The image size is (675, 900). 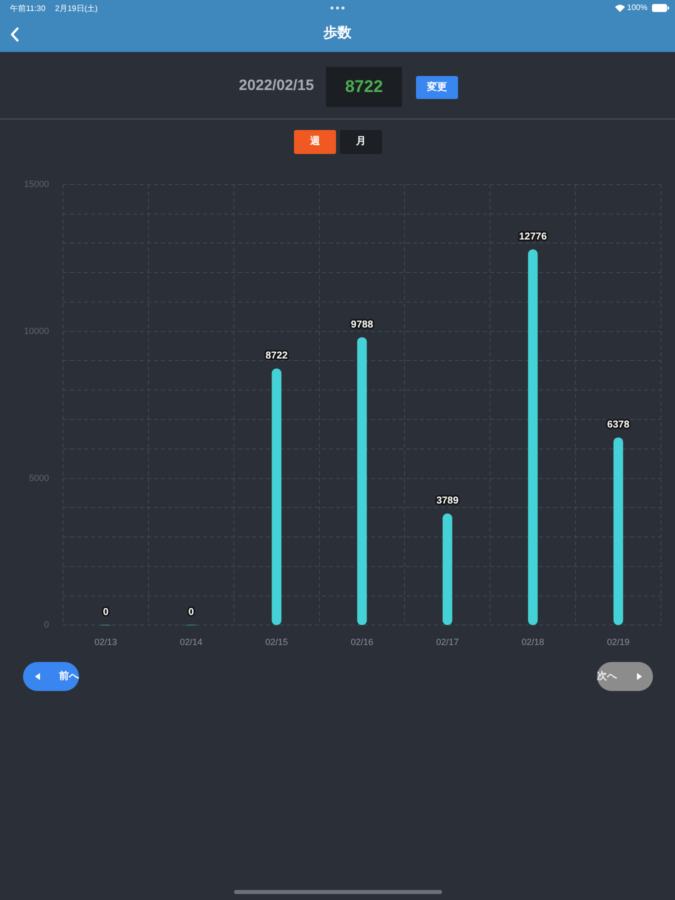 What do you see at coordinates (618, 425) in the screenshot?
I see `data-label: 6378` at bounding box center [618, 425].